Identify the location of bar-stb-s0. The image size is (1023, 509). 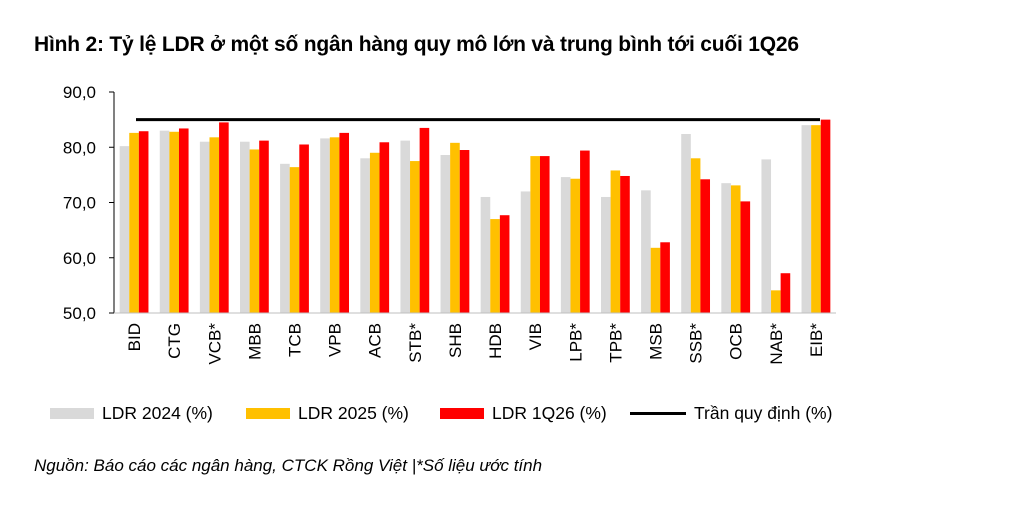
(405, 226).